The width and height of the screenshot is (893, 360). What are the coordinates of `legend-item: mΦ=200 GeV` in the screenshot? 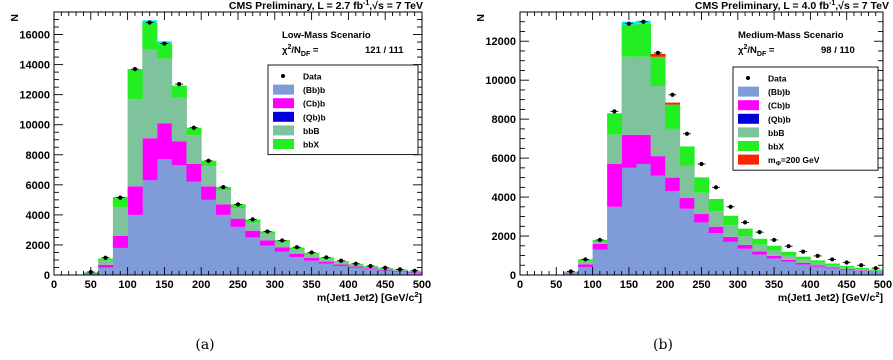 It's located at (779, 161).